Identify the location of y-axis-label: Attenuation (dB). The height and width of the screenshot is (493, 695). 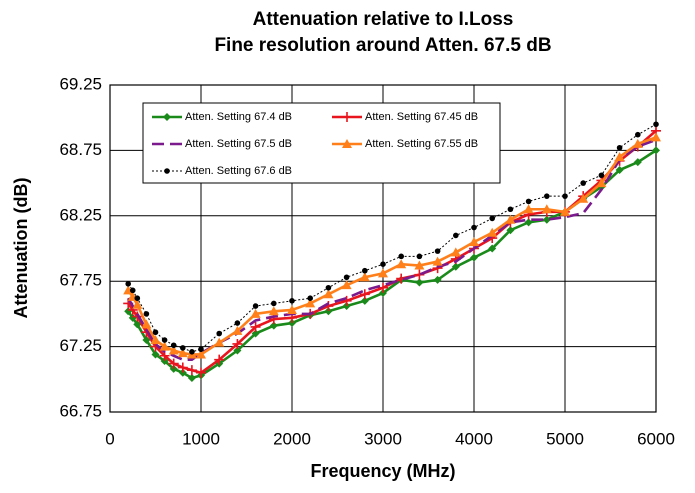
(21, 248).